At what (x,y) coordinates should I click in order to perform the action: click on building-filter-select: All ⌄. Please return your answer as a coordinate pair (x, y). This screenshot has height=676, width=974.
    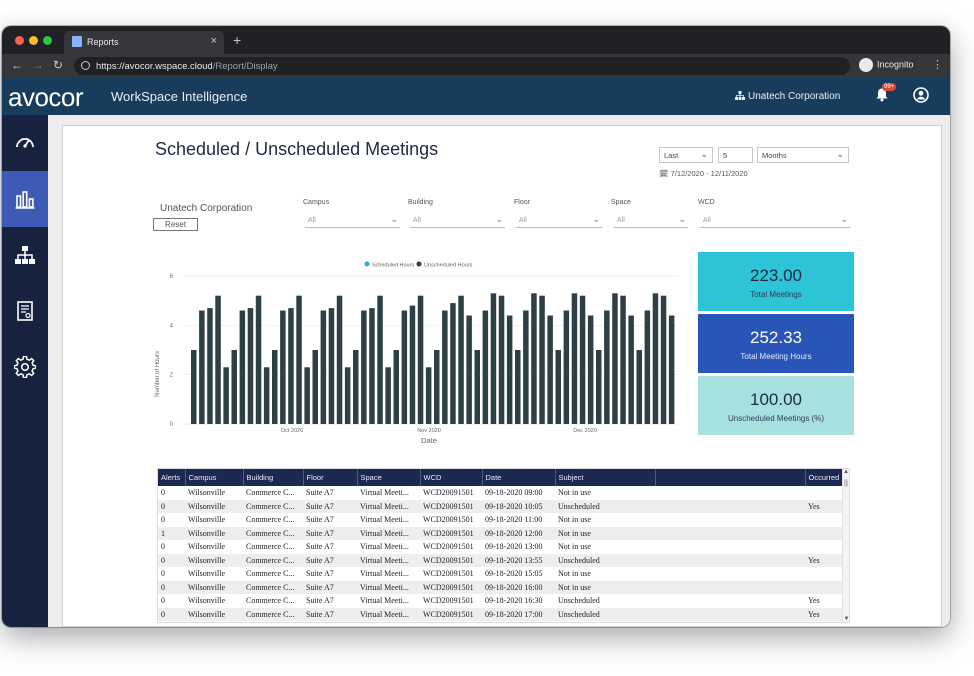
    Looking at the image, I should click on (457, 220).